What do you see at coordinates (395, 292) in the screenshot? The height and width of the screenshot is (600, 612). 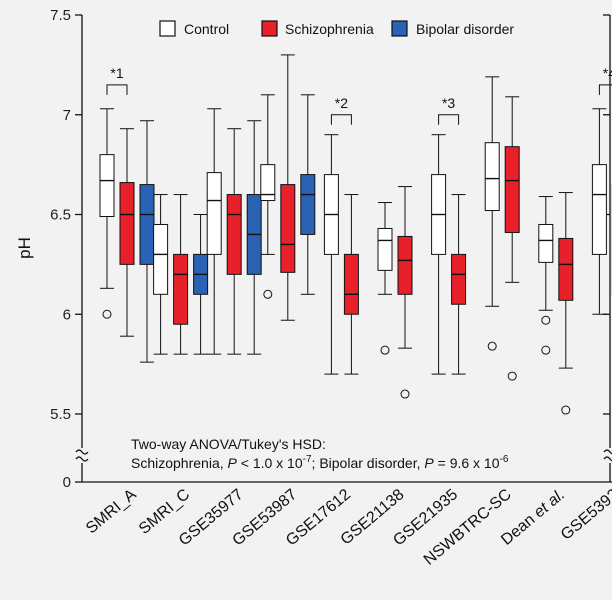 I see `box-group-gse21138` at bounding box center [395, 292].